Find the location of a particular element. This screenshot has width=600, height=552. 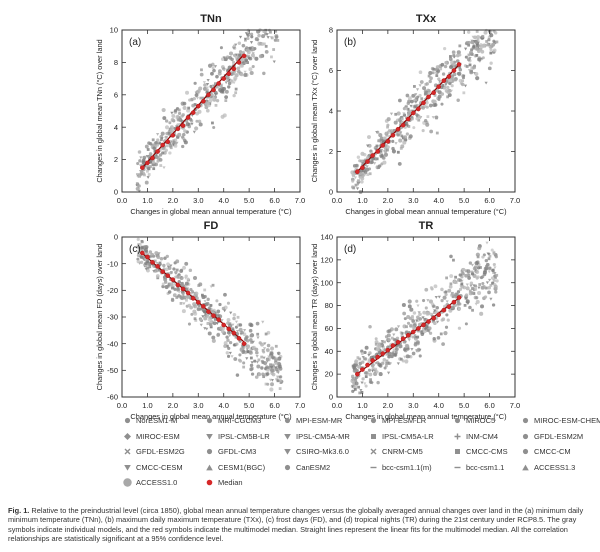

panel-label: (a) is located at coordinates (135, 42).